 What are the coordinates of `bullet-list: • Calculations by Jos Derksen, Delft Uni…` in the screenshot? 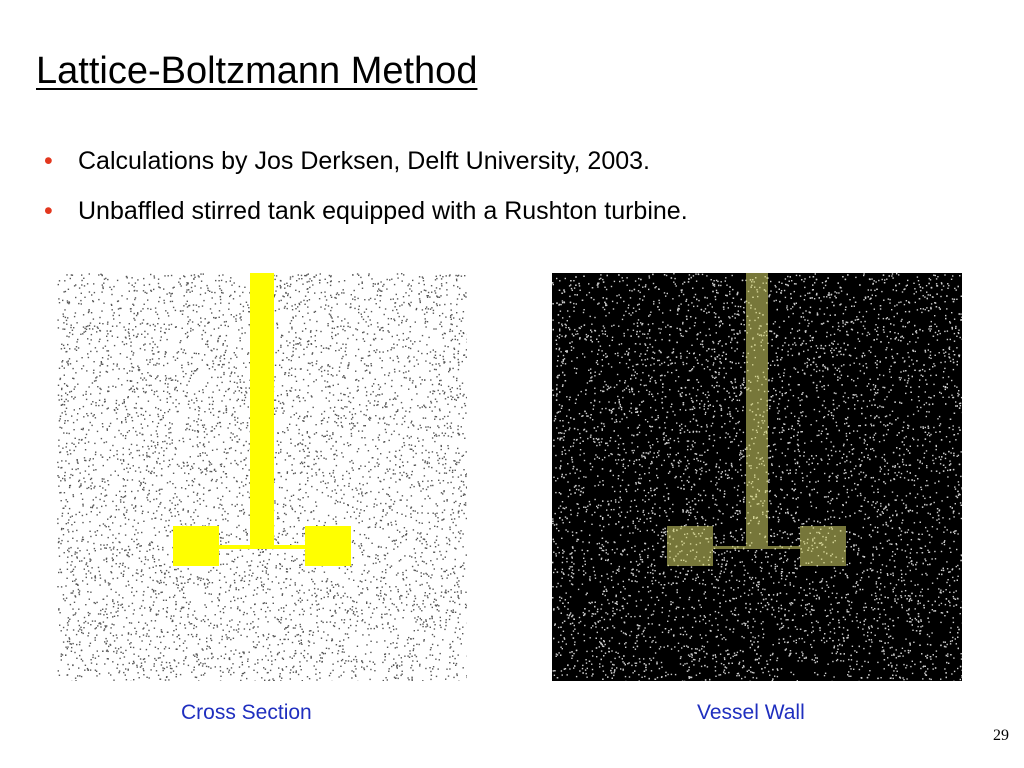 It's located at (366, 193).